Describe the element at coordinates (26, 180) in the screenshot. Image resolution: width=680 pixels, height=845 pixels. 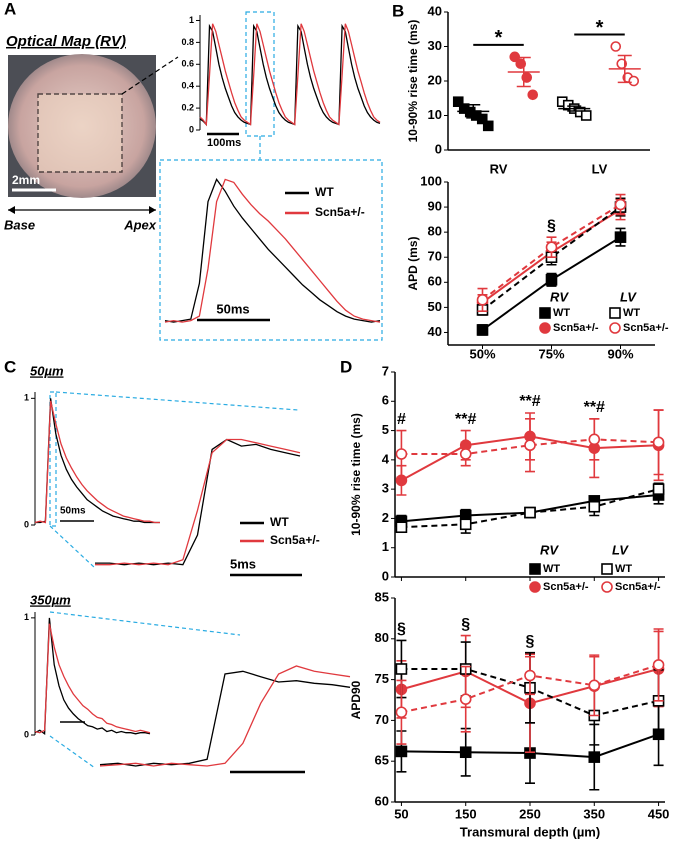
I see `scale-label: 2mm` at that location.